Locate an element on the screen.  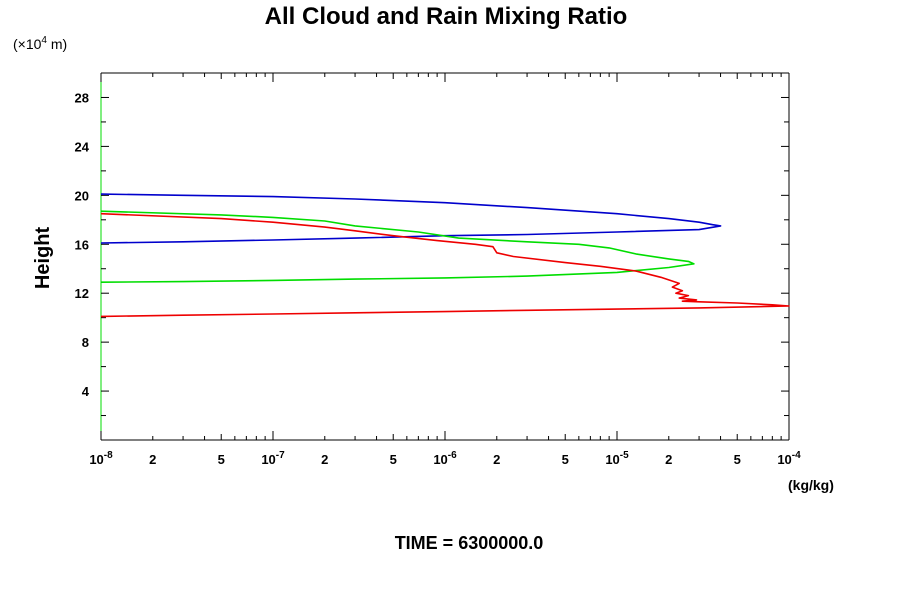
y-tick-label: 12 is located at coordinates (82, 293).